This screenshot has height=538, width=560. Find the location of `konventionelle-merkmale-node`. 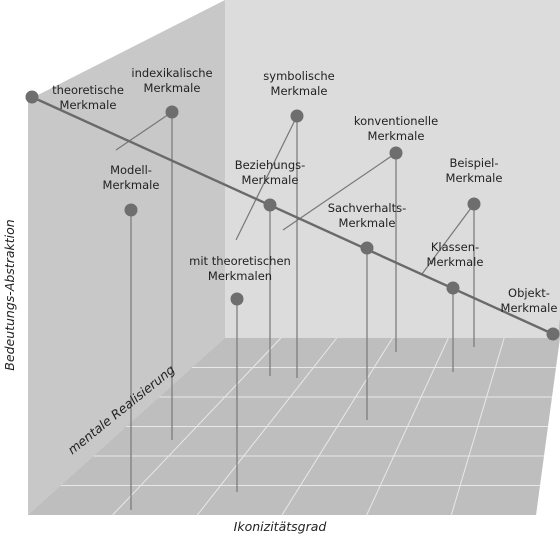

konventionelle-merkmale-node is located at coordinates (396, 153).